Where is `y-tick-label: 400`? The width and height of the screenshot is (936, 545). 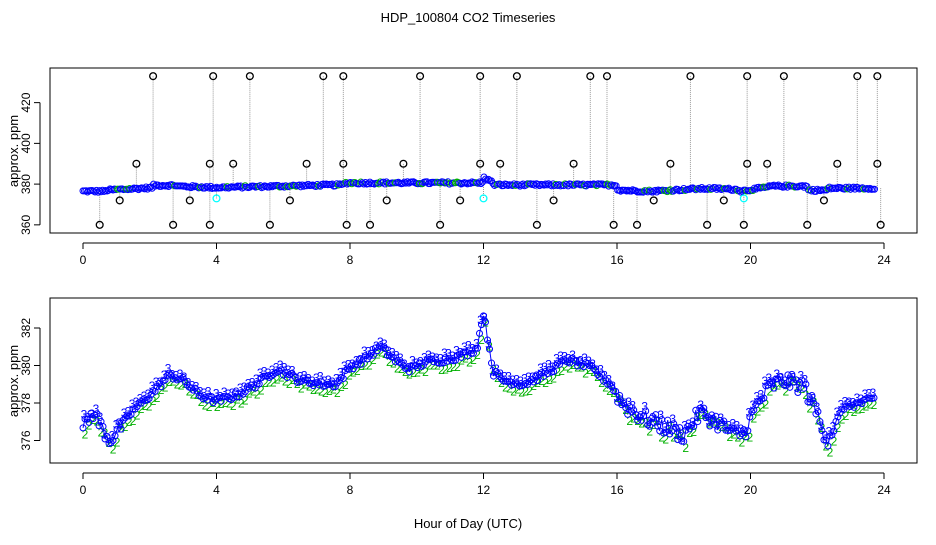 y-tick-label: 400 is located at coordinates (26, 143).